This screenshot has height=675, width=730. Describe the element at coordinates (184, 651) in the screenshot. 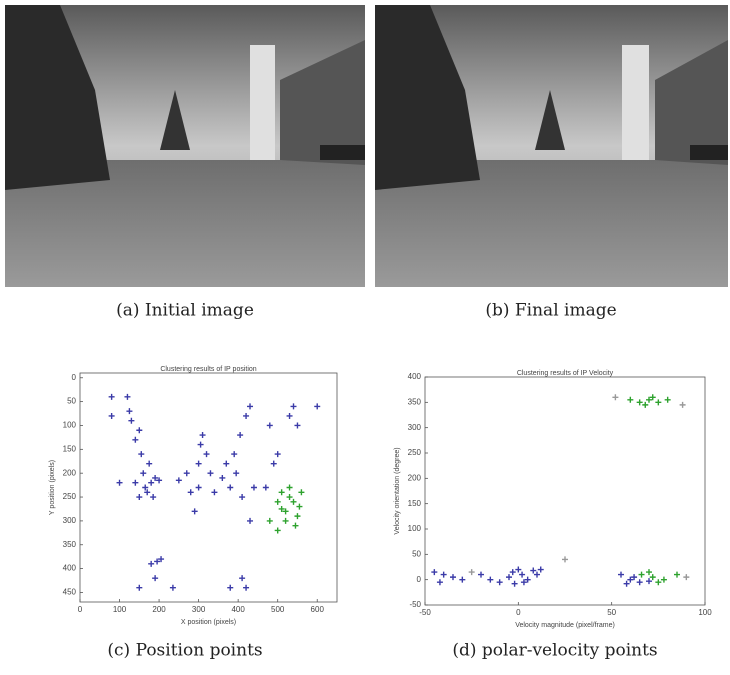

I see `caption: (c) Position points` at that location.